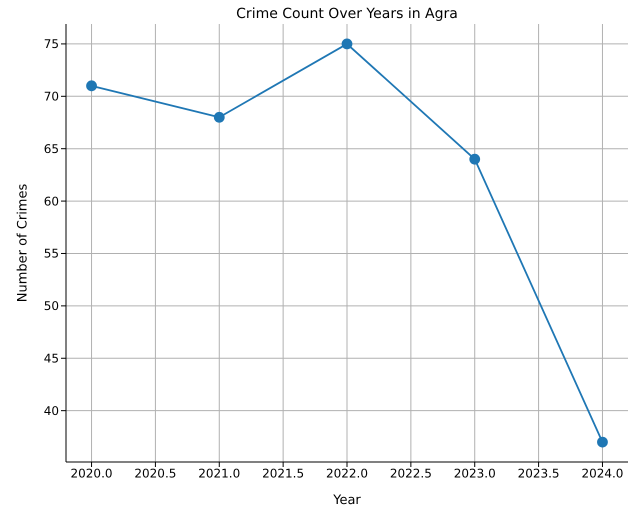  Describe the element at coordinates (475, 473) in the screenshot. I see `x-tick-label: 2023.0` at that location.